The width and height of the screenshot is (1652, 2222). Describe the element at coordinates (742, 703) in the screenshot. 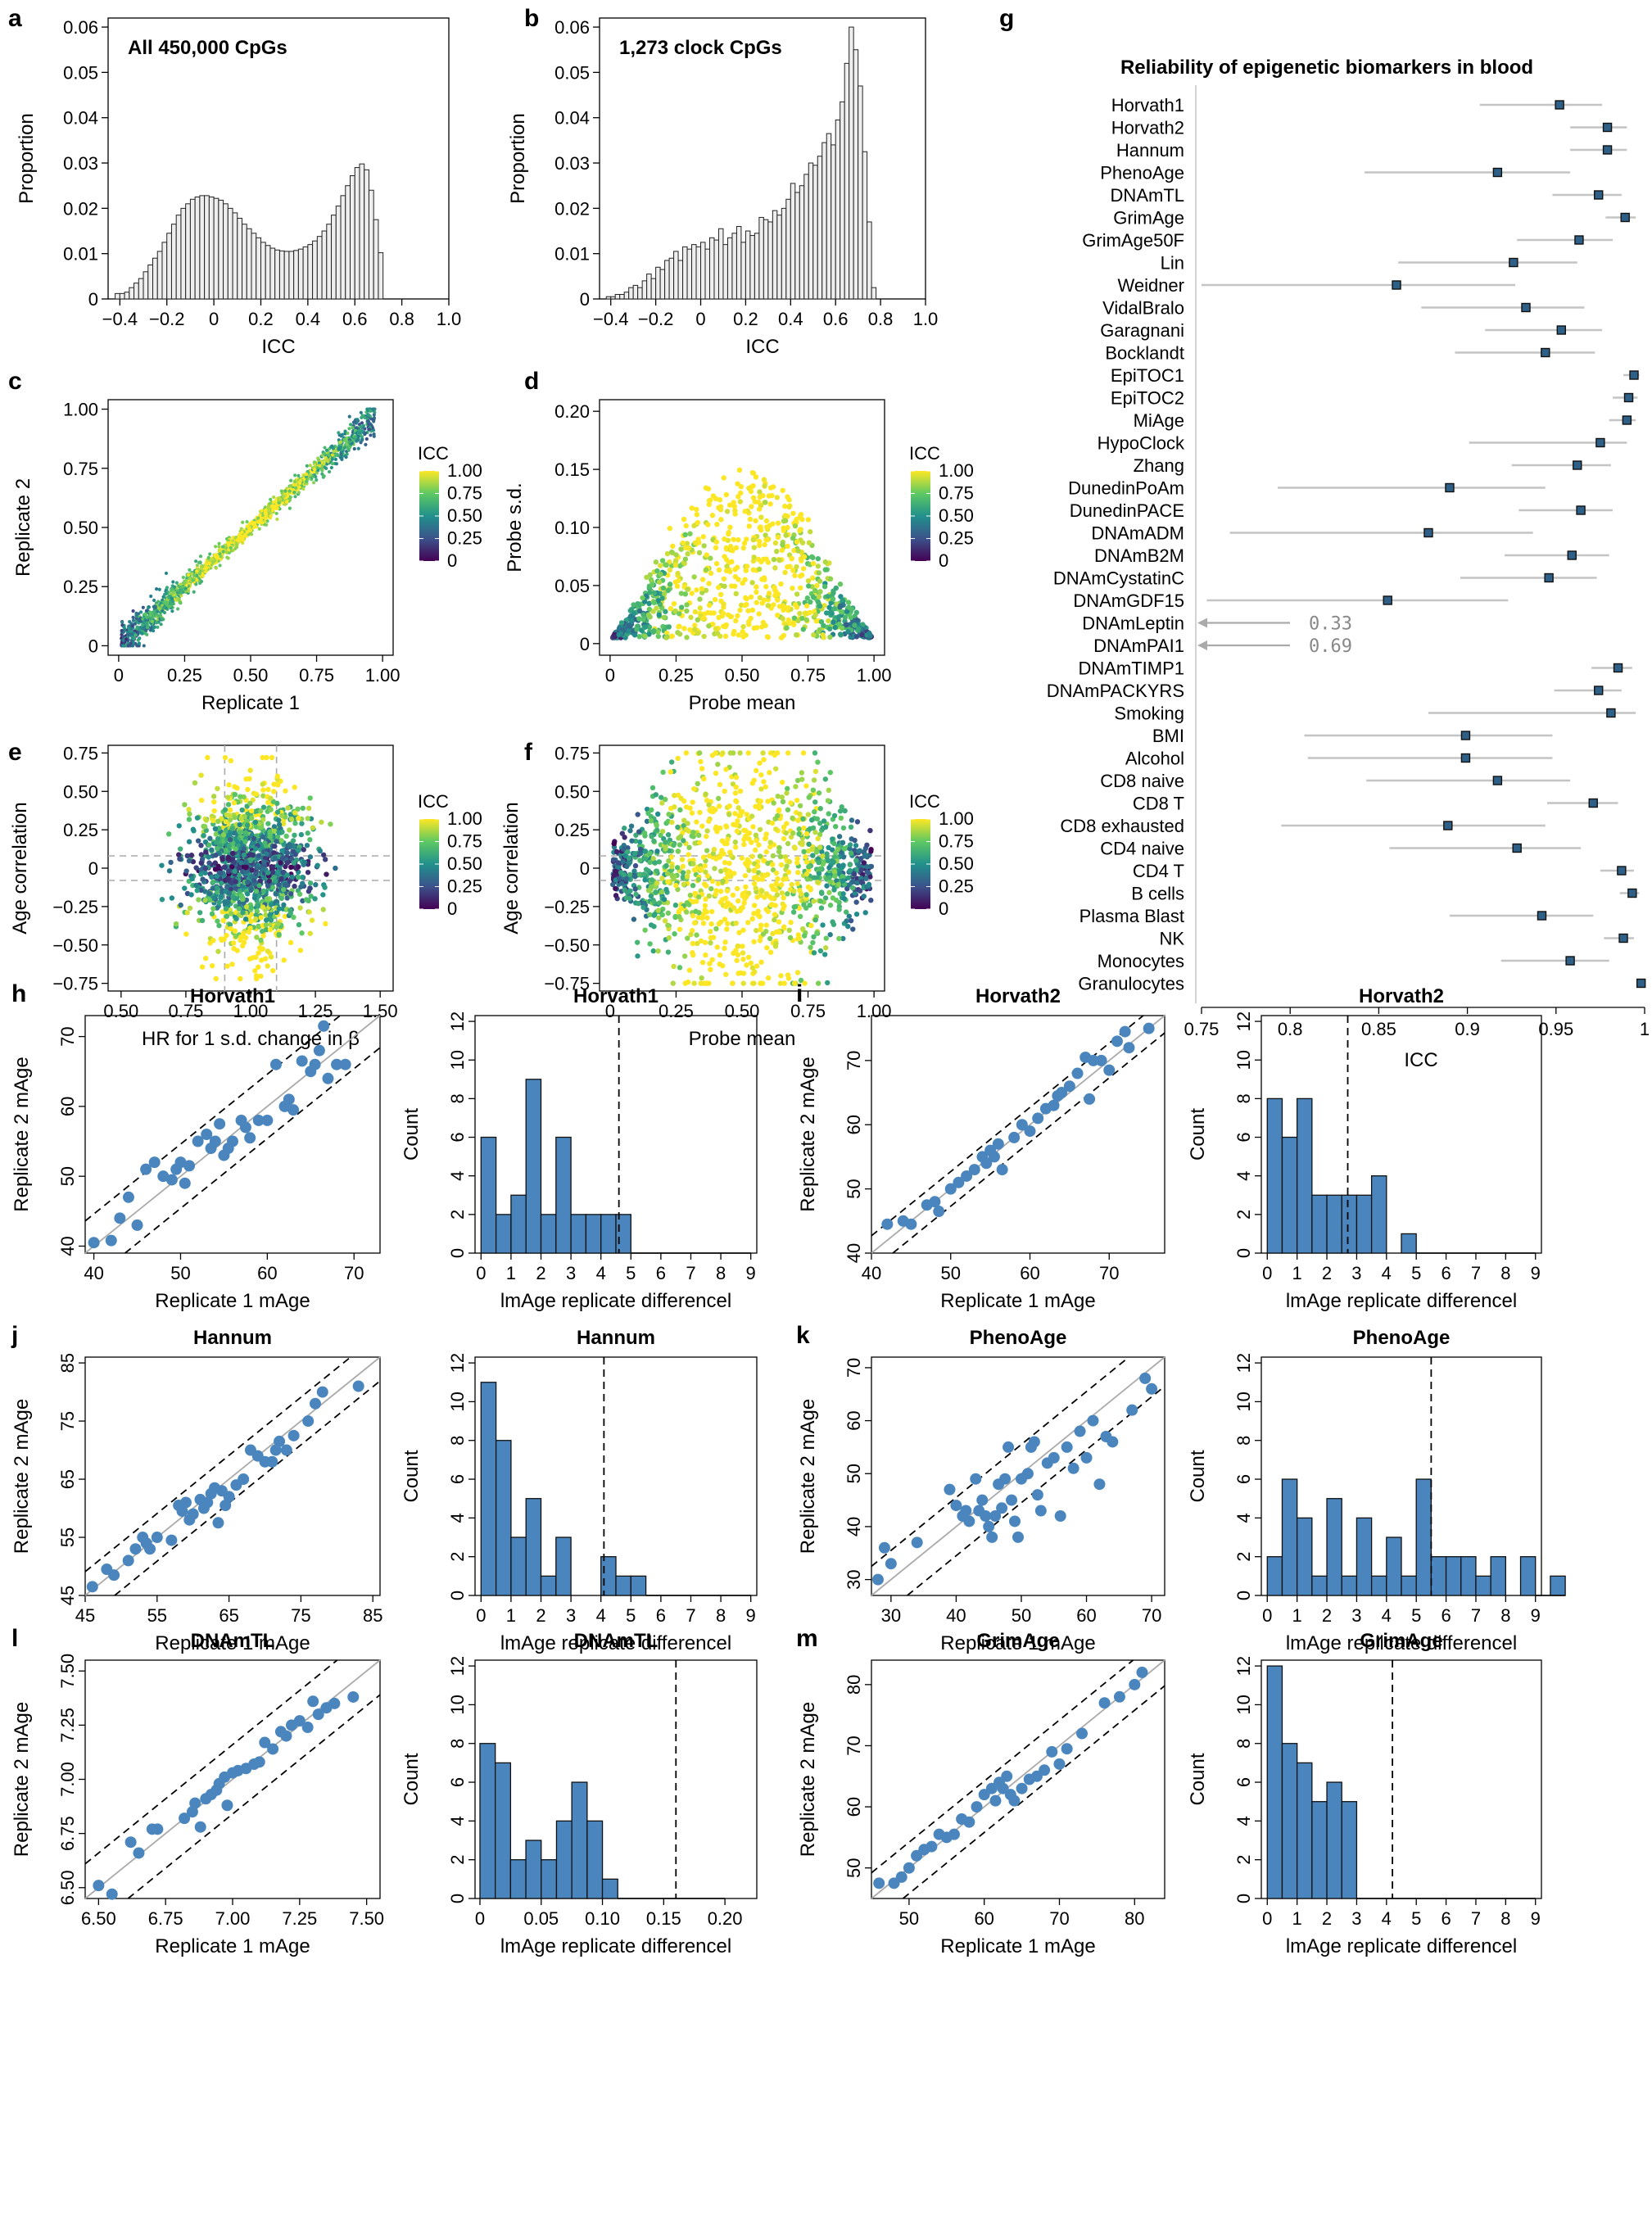

I see `x-axis-label: Probe mean` at that location.